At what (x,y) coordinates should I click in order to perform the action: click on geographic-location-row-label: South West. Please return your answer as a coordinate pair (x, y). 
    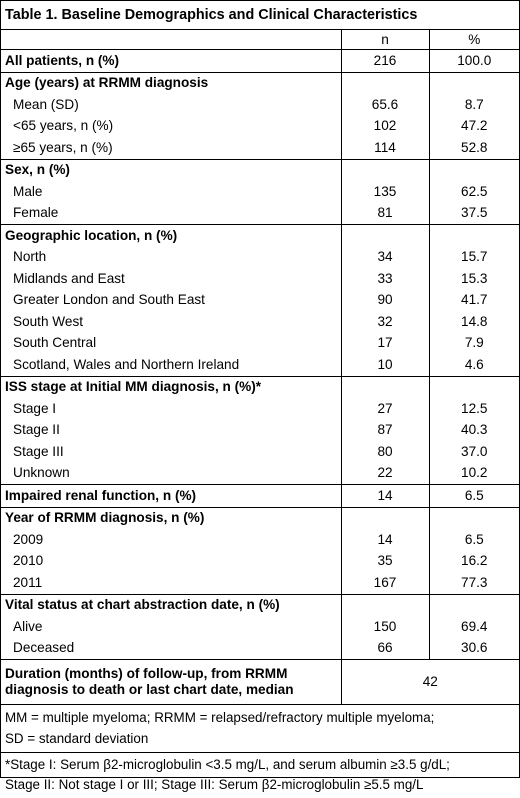
    Looking at the image, I should click on (48, 321).